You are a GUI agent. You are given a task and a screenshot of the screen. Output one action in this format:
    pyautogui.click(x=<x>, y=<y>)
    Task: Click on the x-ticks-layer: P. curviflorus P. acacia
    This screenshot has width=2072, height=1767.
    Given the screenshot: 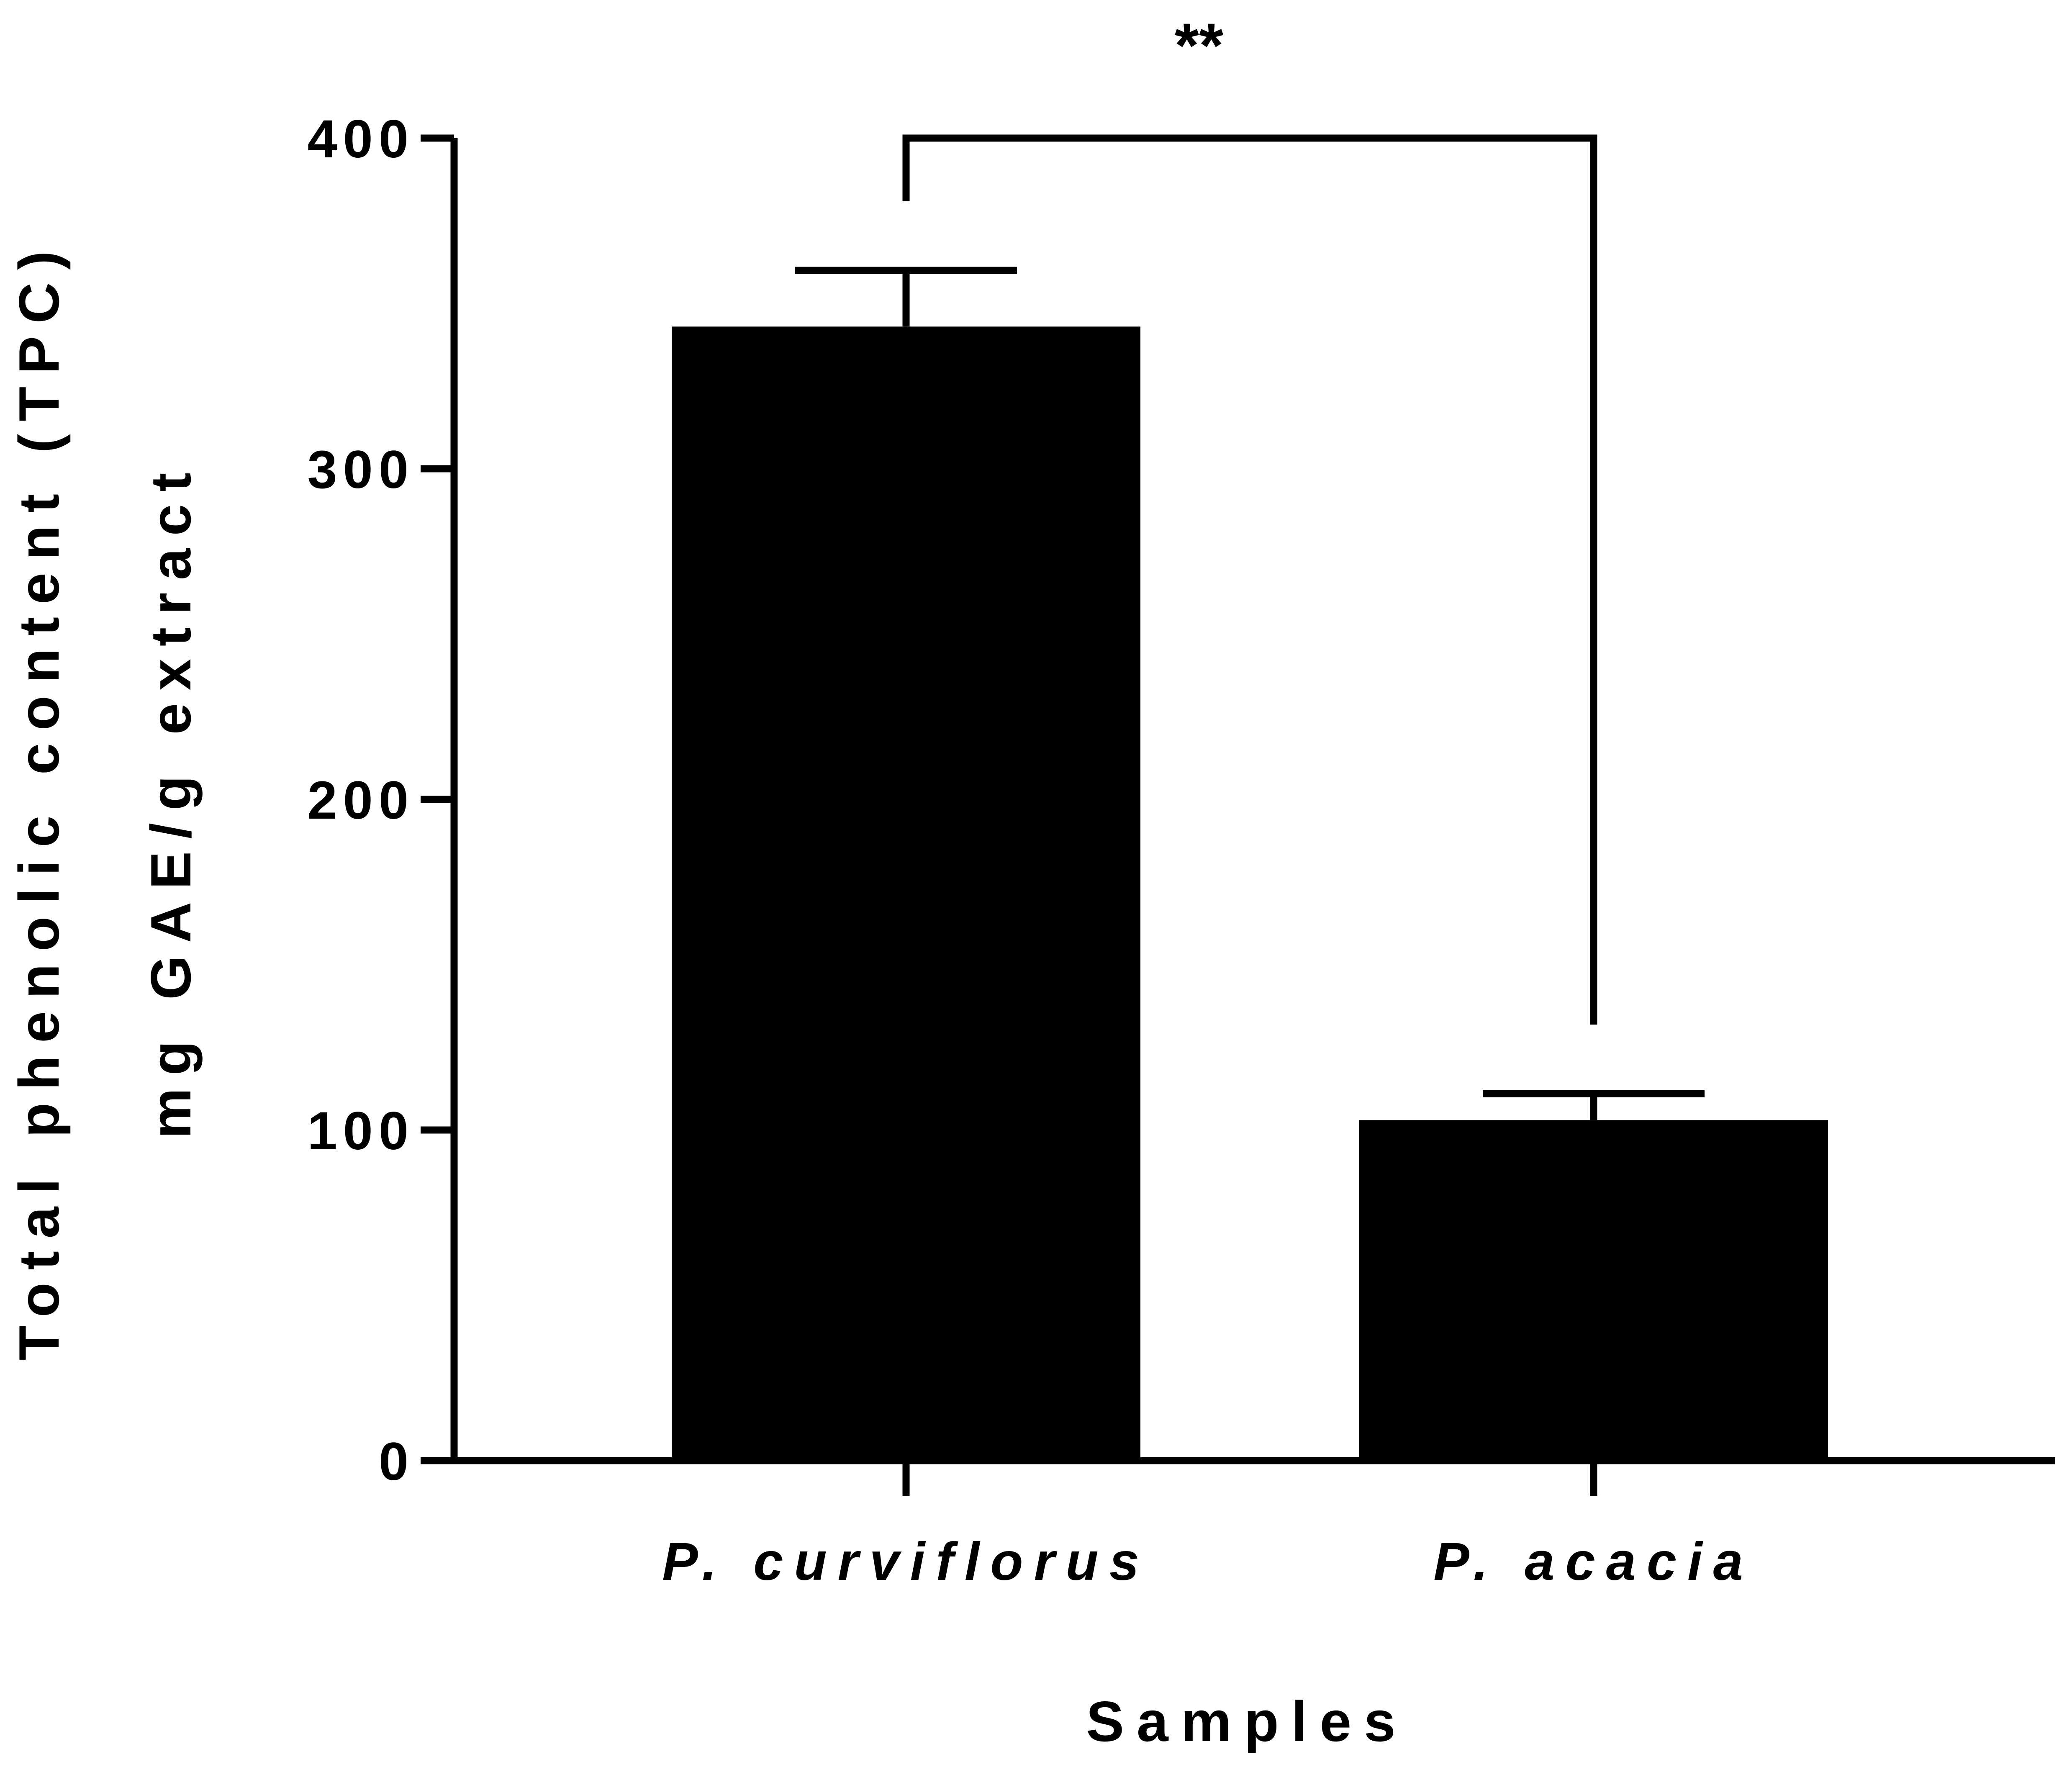 What is the action you would take?
    pyautogui.click(x=1208, y=1527)
    